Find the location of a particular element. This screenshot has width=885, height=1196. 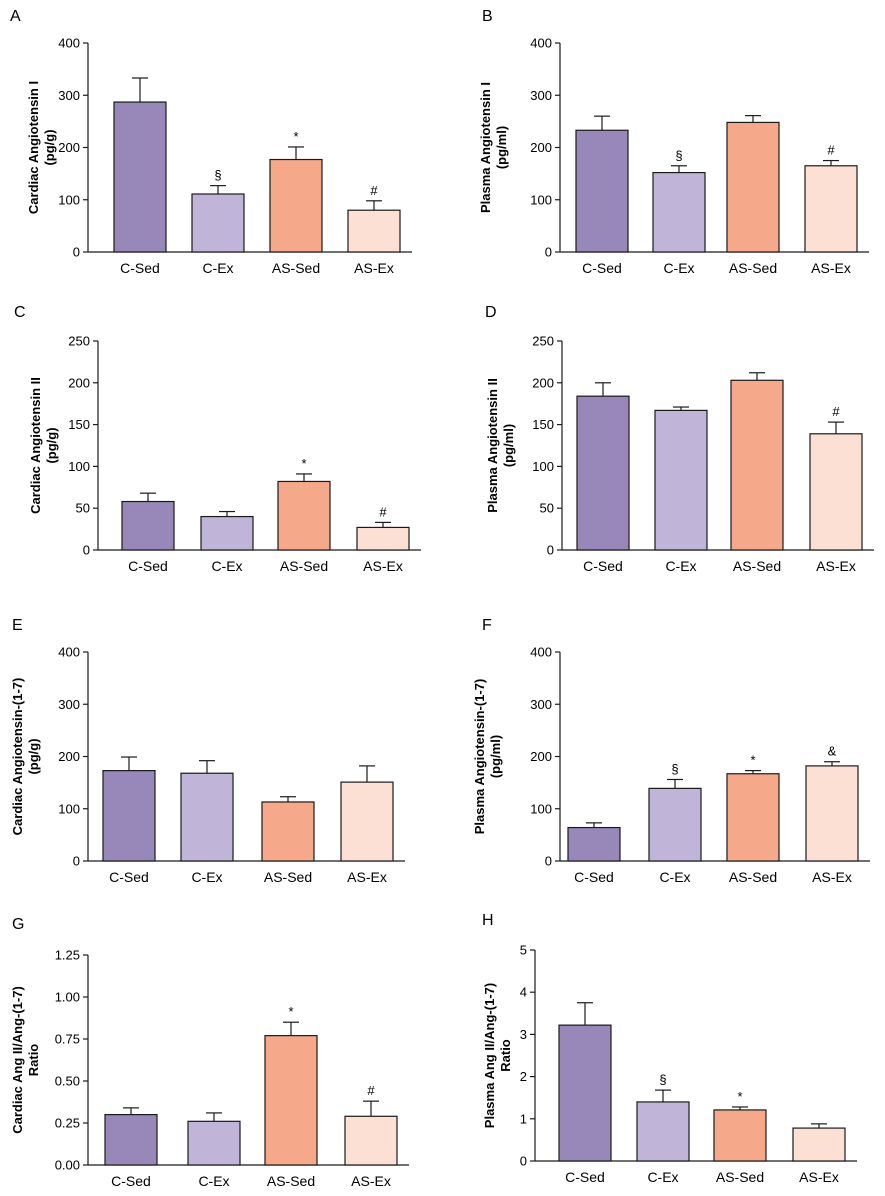

y-axis-label-line: Plasma Angiotensin II is located at coordinates (492, 445).